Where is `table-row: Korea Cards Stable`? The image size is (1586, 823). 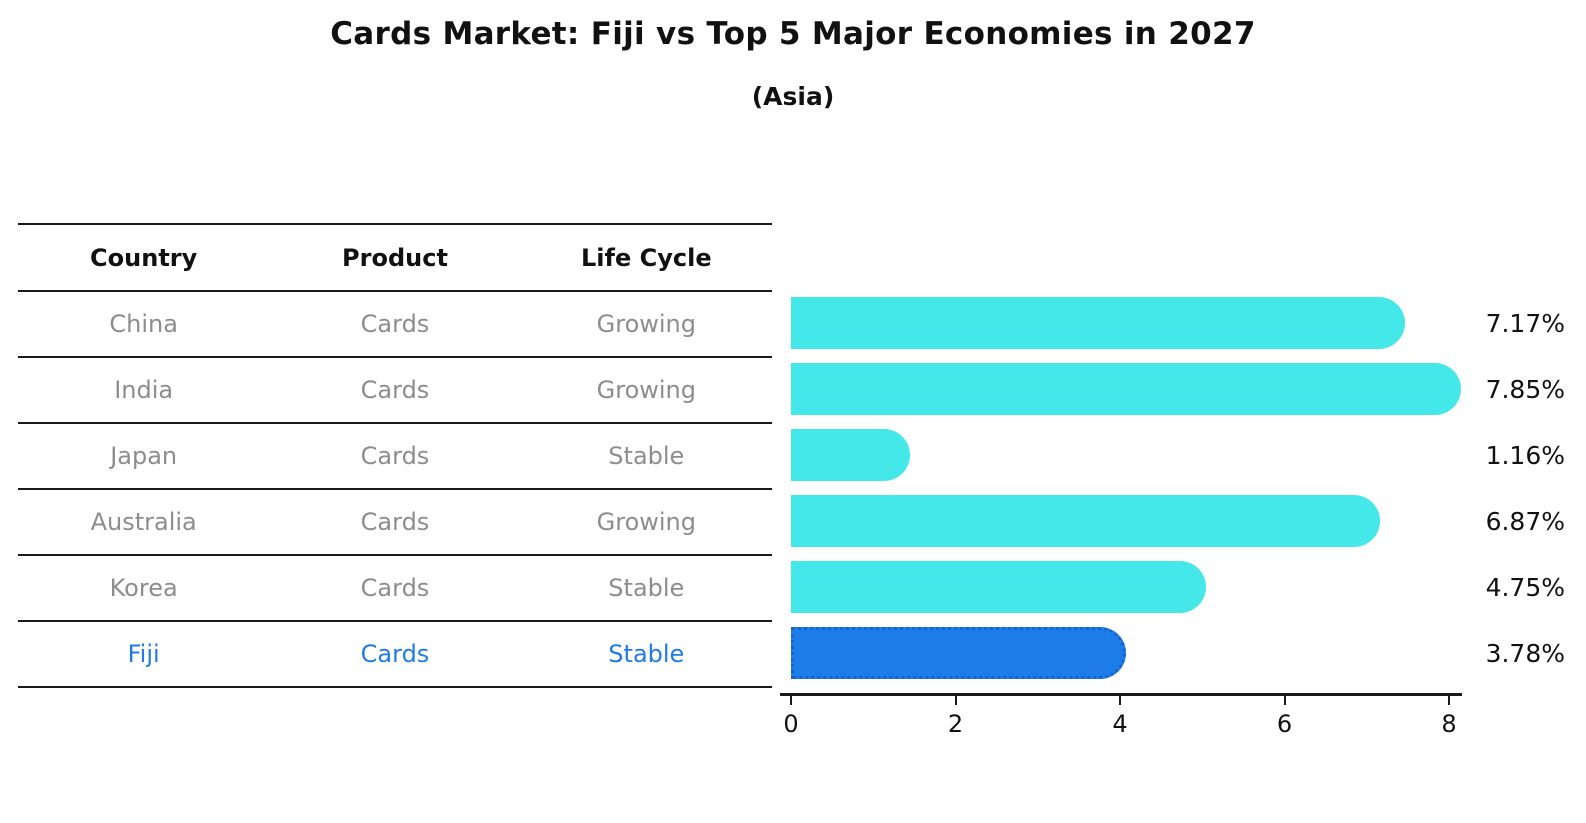 table-row: Korea Cards Stable is located at coordinates (395, 589).